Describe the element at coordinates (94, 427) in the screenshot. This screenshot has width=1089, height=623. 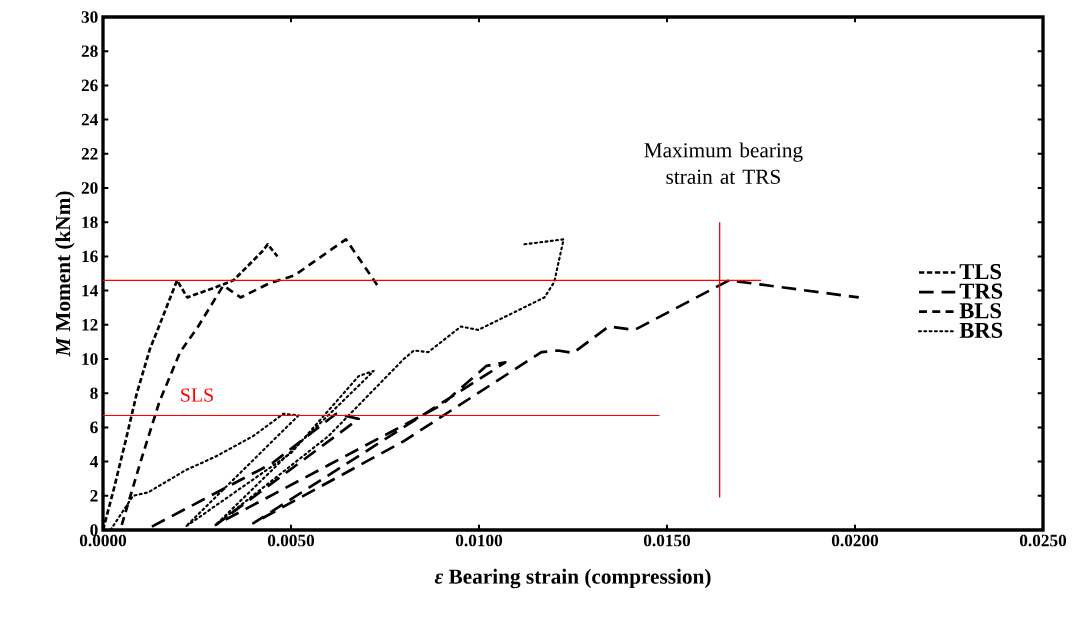
I see `y-tick-label: 6` at that location.